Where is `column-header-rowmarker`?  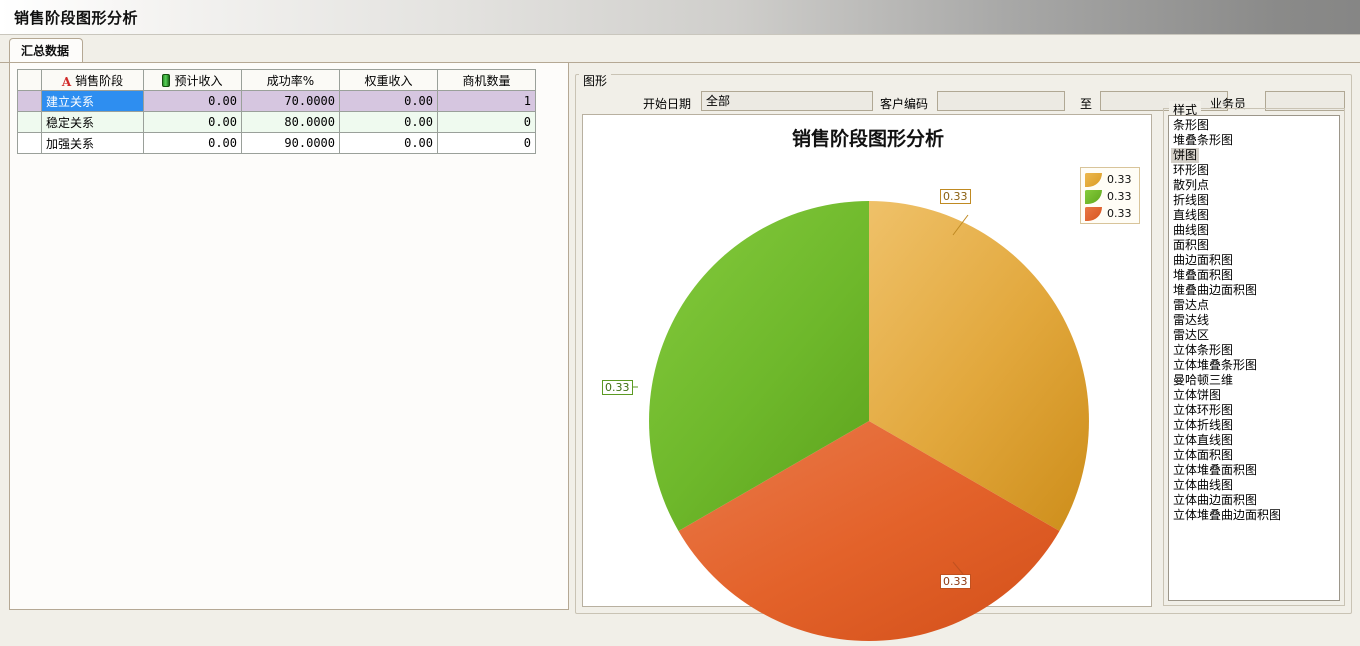
column-header-rowmarker is located at coordinates (29, 80).